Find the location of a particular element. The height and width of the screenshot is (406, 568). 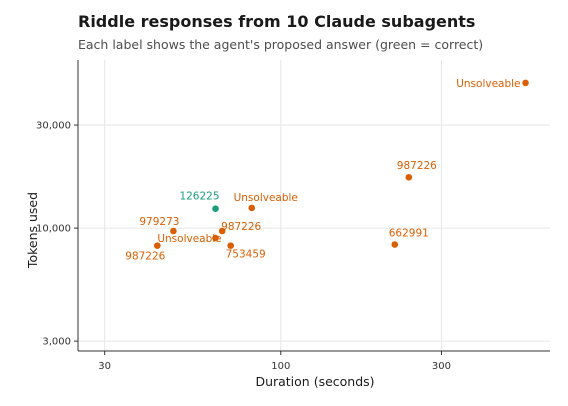

x-tick-label: 30 is located at coordinates (104, 366).